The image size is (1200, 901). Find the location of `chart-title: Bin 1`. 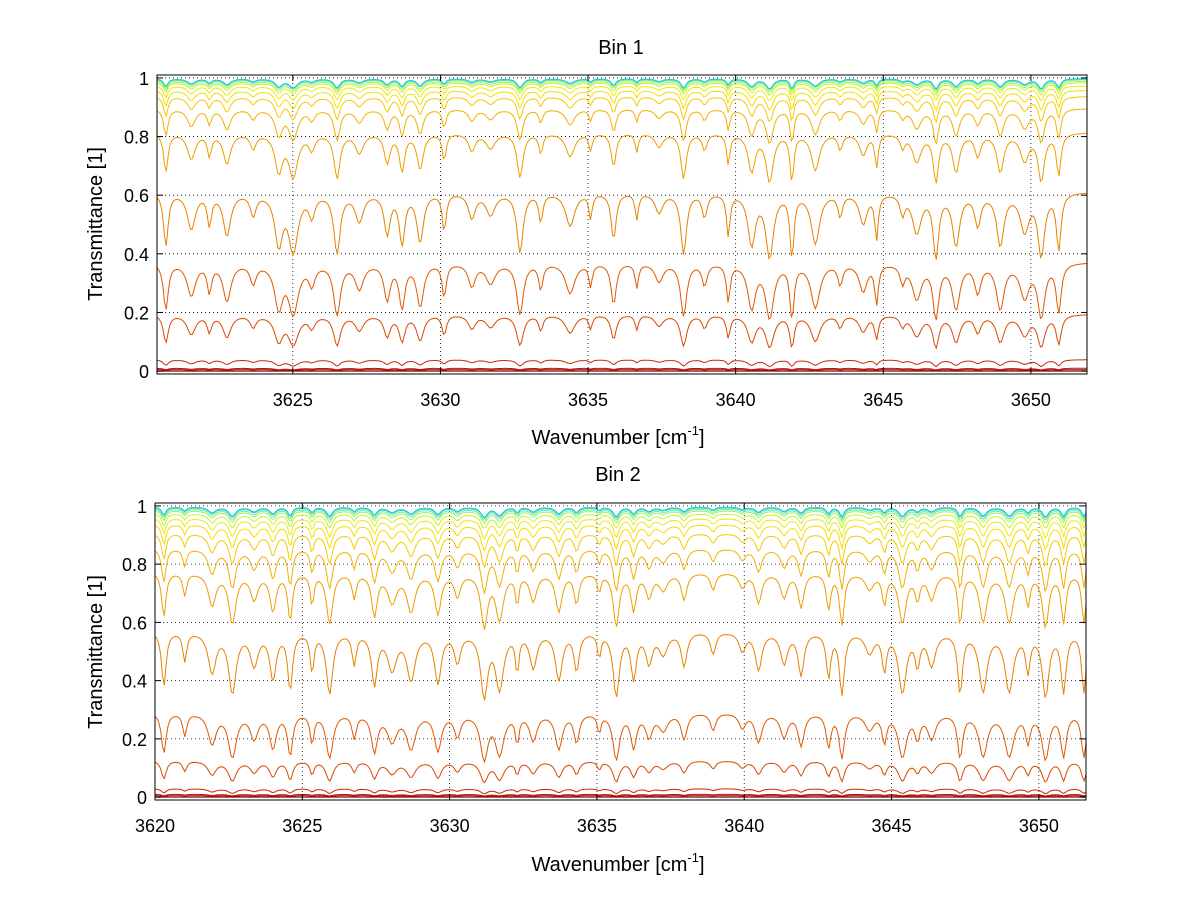

chart-title: Bin 1 is located at coordinates (621, 48).